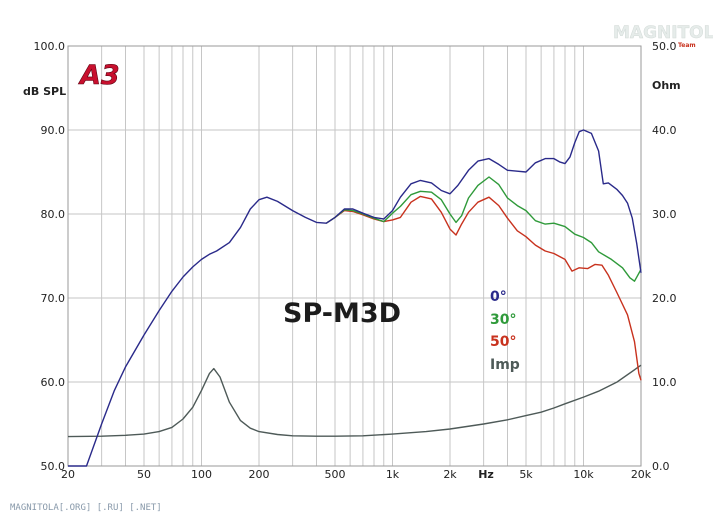  What do you see at coordinates (50, 46) in the screenshot?
I see `left-tick-label: 100.0` at bounding box center [50, 46].